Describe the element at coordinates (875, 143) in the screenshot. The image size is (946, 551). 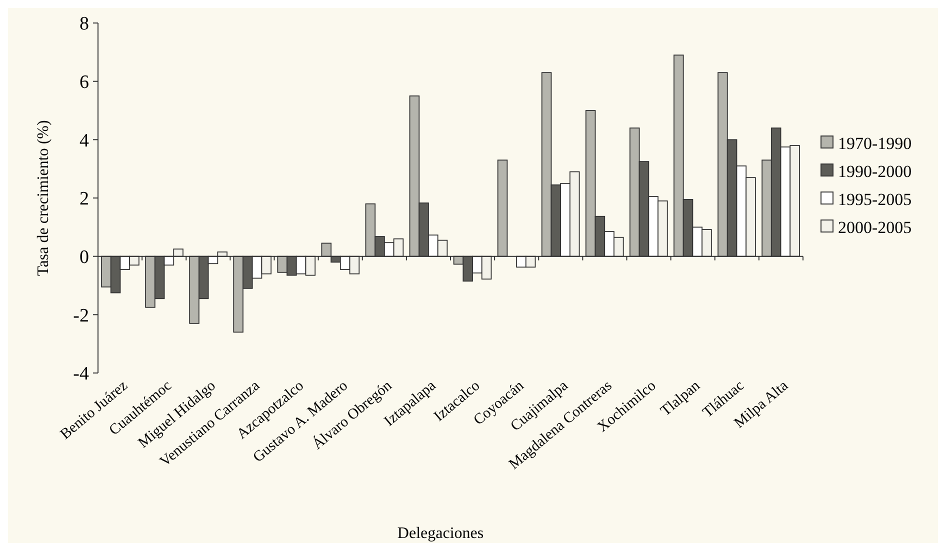
I see `legend-label: 1970-1990` at that location.